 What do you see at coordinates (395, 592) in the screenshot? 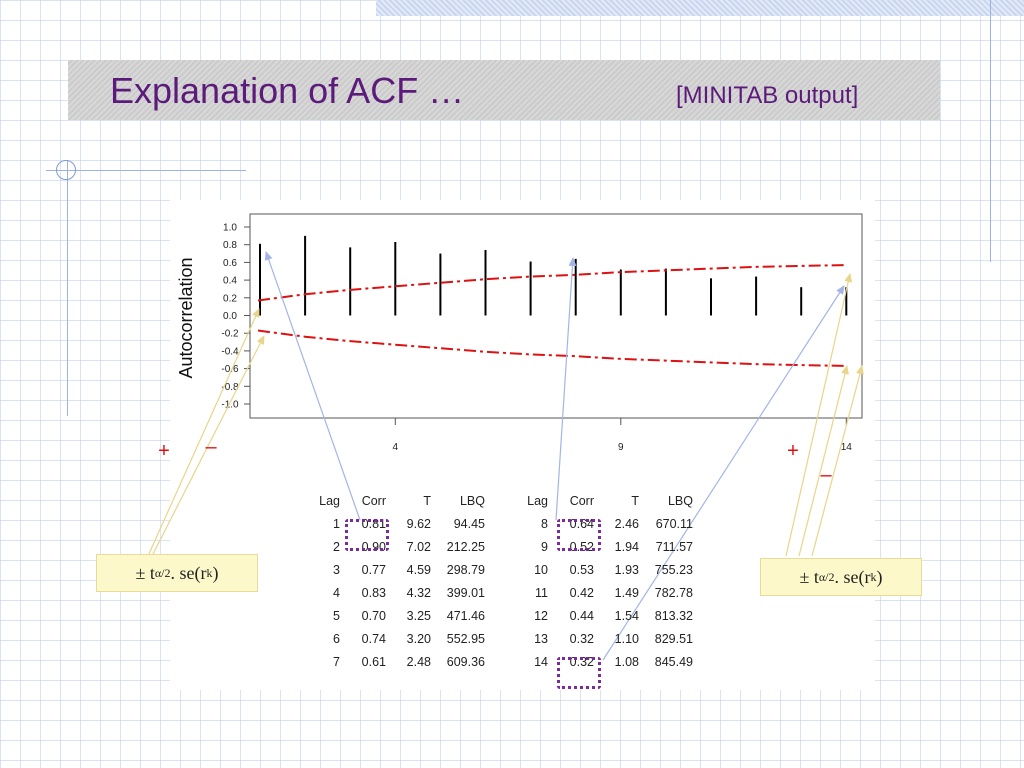
I see `table-row: 4 0.83 4.32 399.01` at bounding box center [395, 592].